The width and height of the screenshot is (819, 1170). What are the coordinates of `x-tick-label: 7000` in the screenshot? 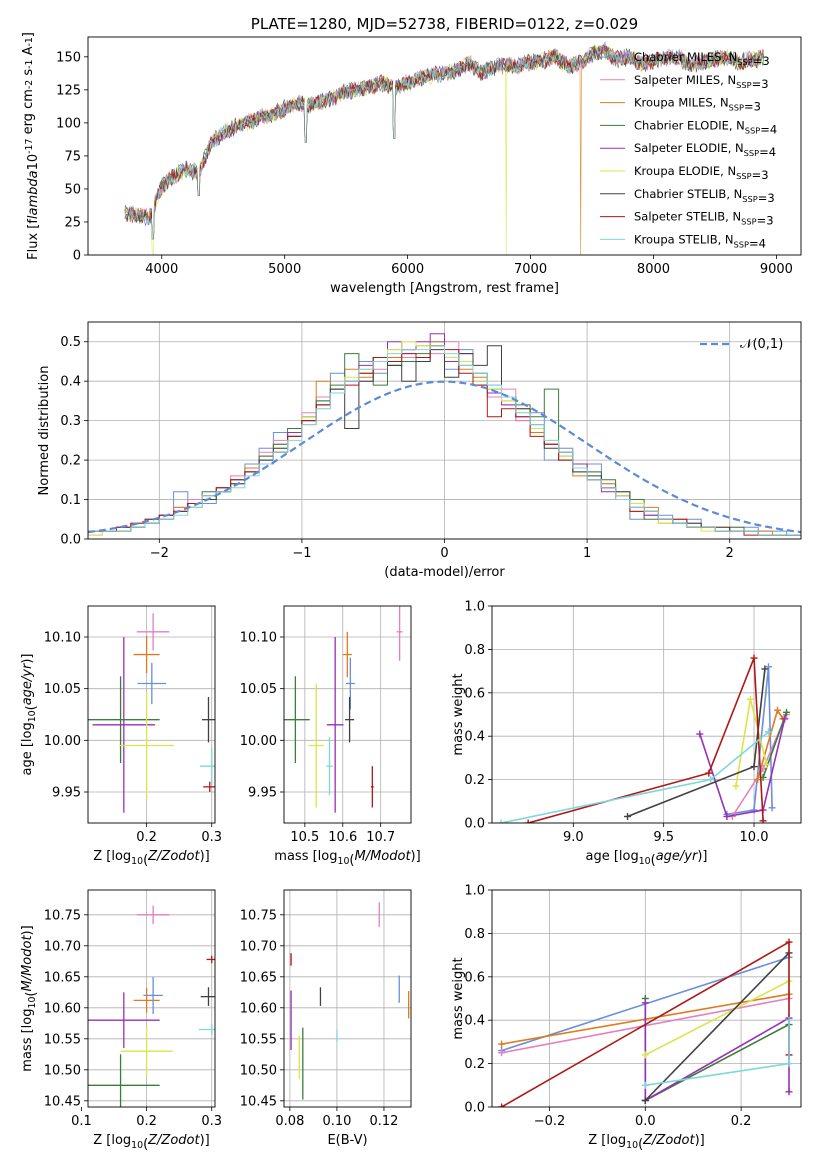 It's located at (530, 269).